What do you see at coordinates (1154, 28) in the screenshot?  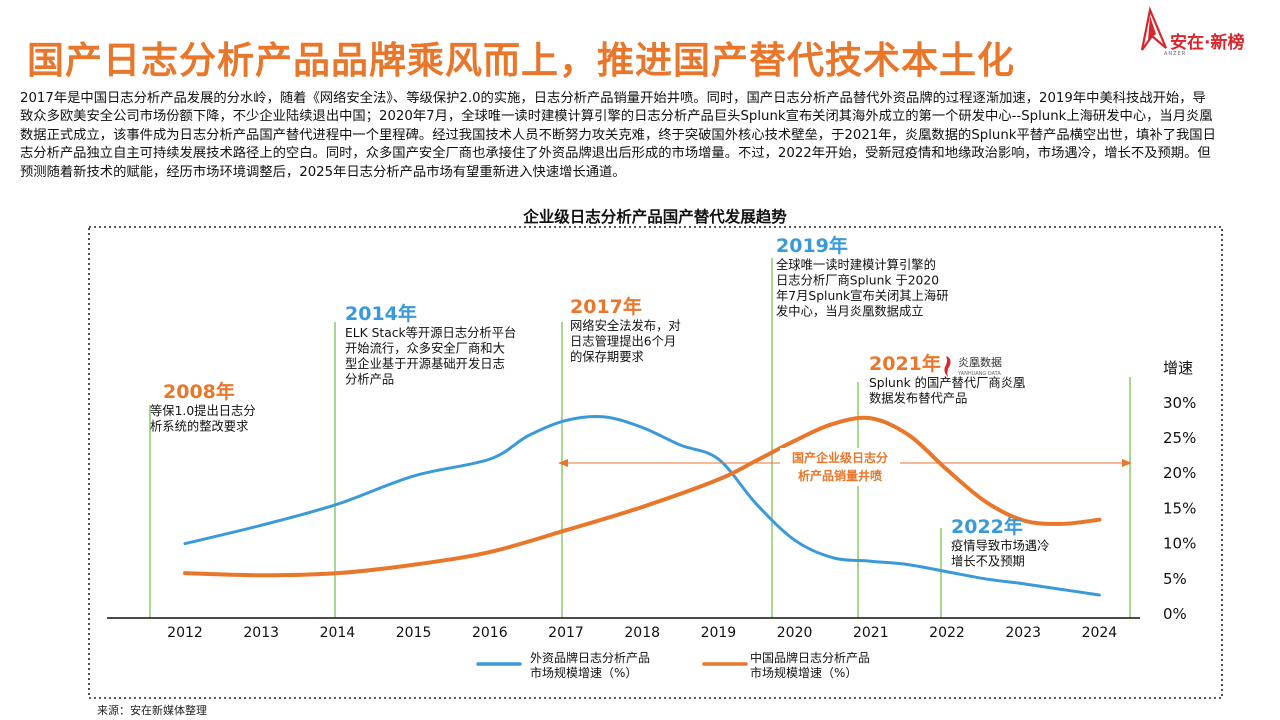 I see `anzer-logo` at bounding box center [1154, 28].